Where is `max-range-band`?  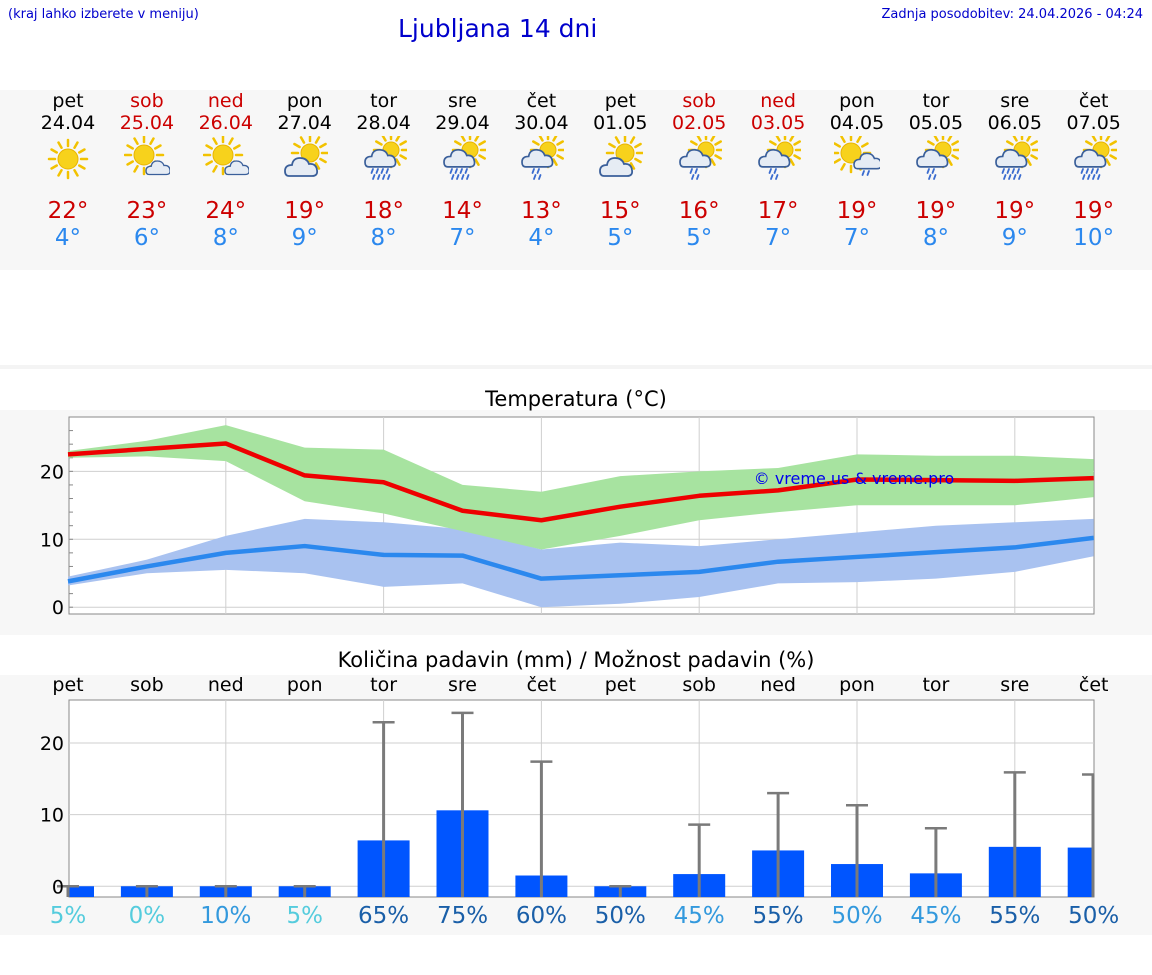
max-range-band is located at coordinates (581, 487).